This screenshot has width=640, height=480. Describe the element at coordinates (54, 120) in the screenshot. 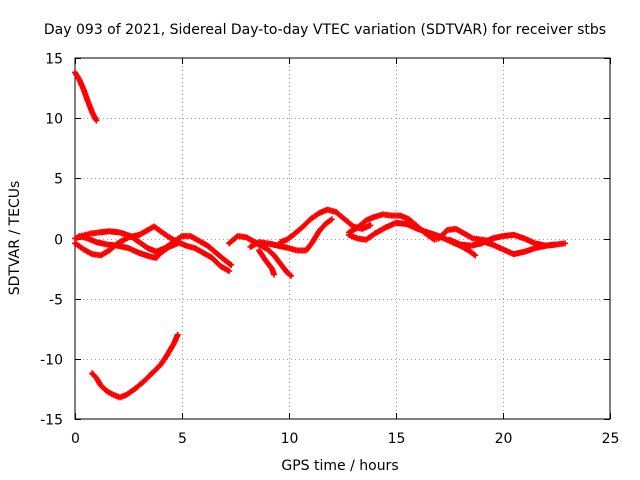

I see `y-tick-label: 10` at that location.